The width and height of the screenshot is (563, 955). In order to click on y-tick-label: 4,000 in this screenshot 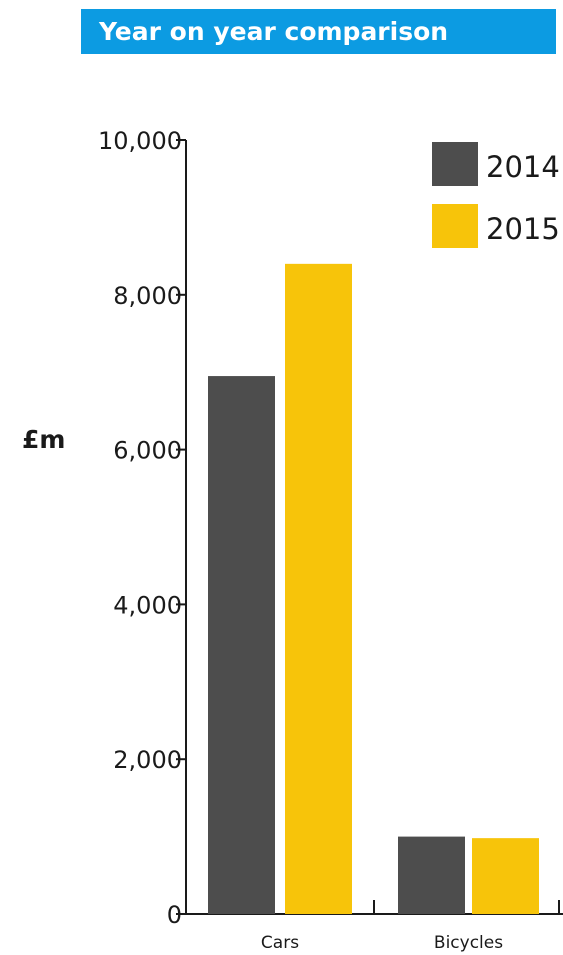, I will do `click(147, 605)`.